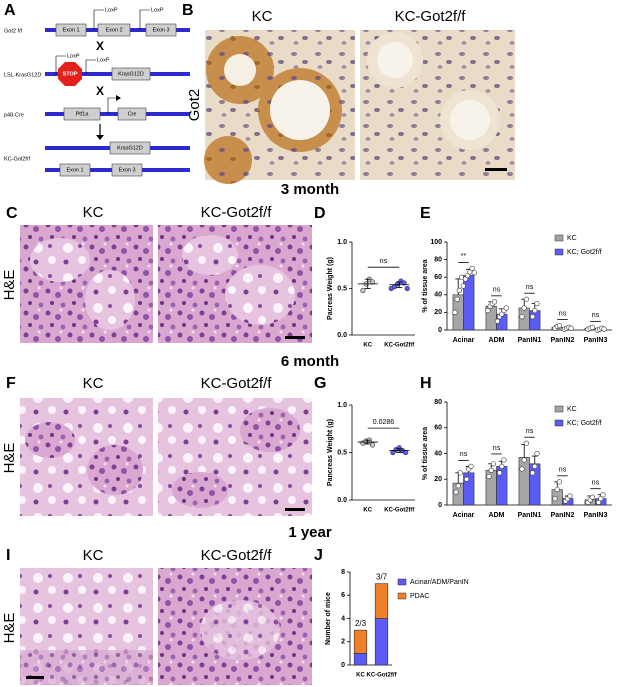 Image resolution: width=617 pixels, height=687 pixels. What do you see at coordinates (12, 213) in the screenshot?
I see `panel-label: C` at bounding box center [12, 213].